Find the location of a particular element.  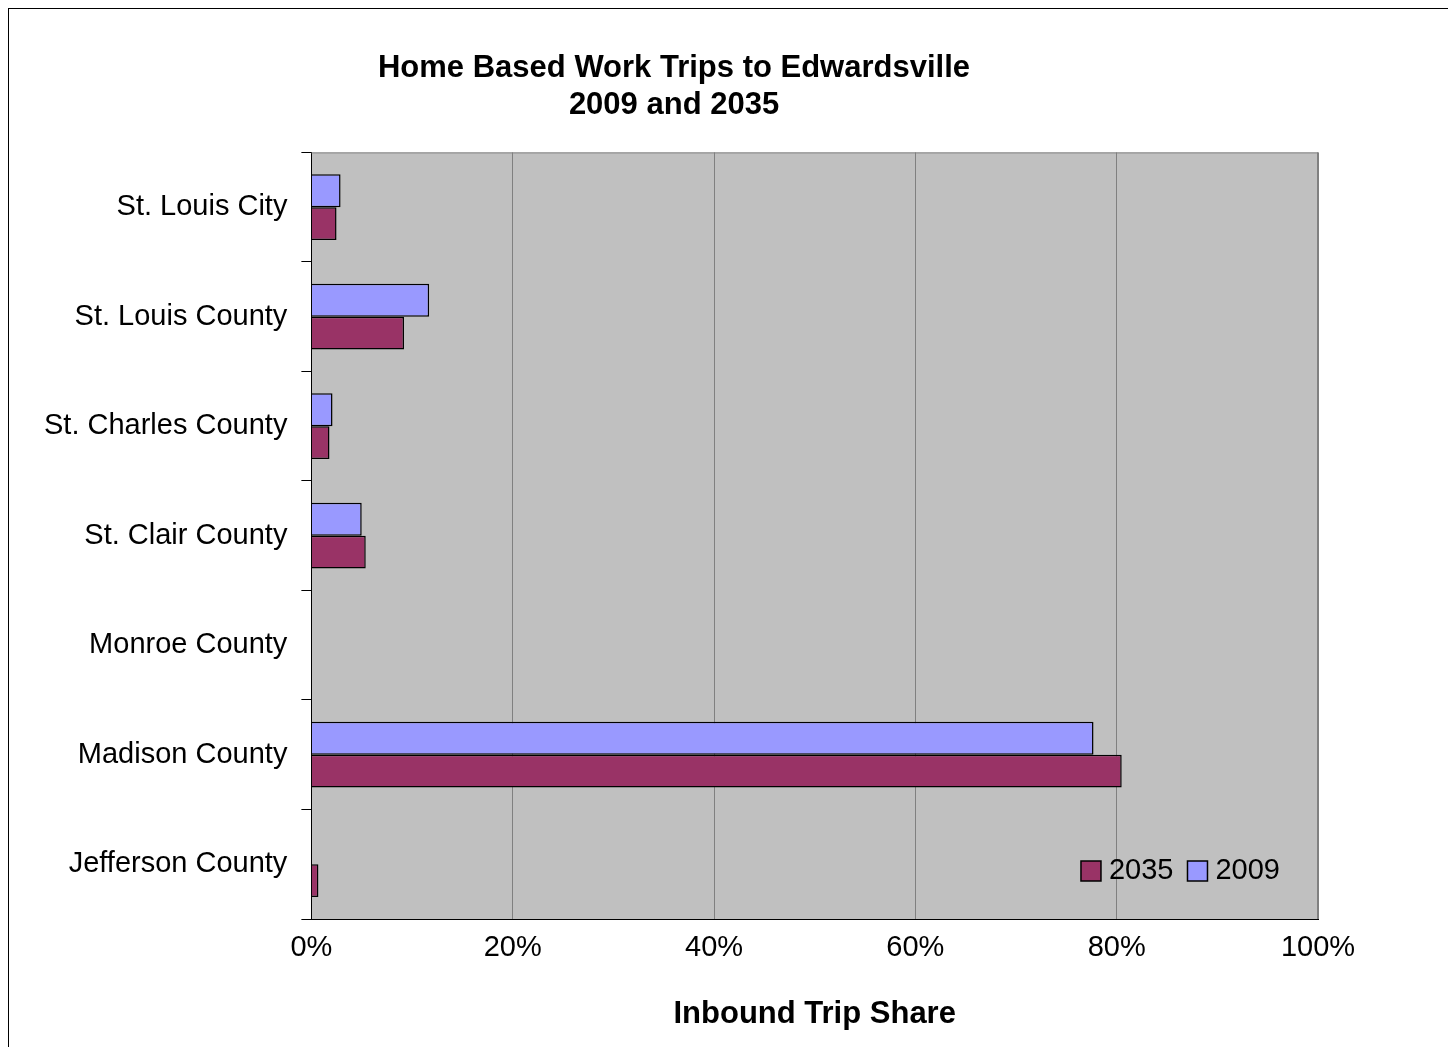

chart-title: Home Based Work Trips to Edwardsville 2009 and 2035 is located at coordinates (674, 85).